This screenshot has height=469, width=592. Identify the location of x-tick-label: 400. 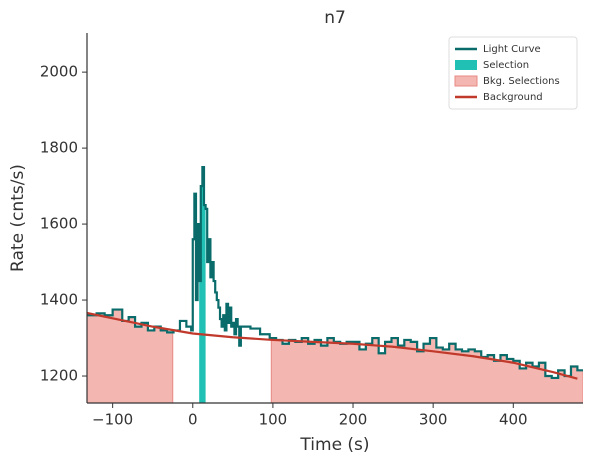
(513, 420).